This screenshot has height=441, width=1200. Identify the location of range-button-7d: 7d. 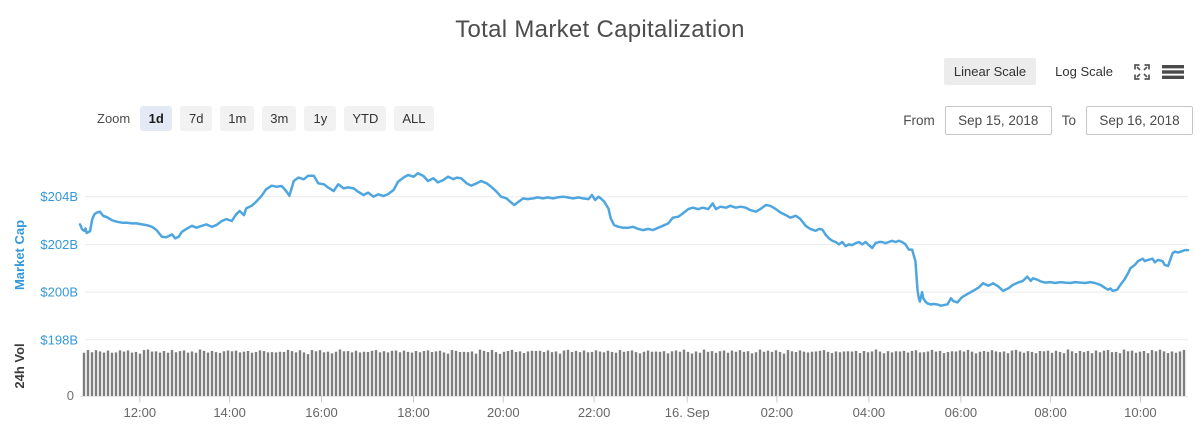
(196, 118).